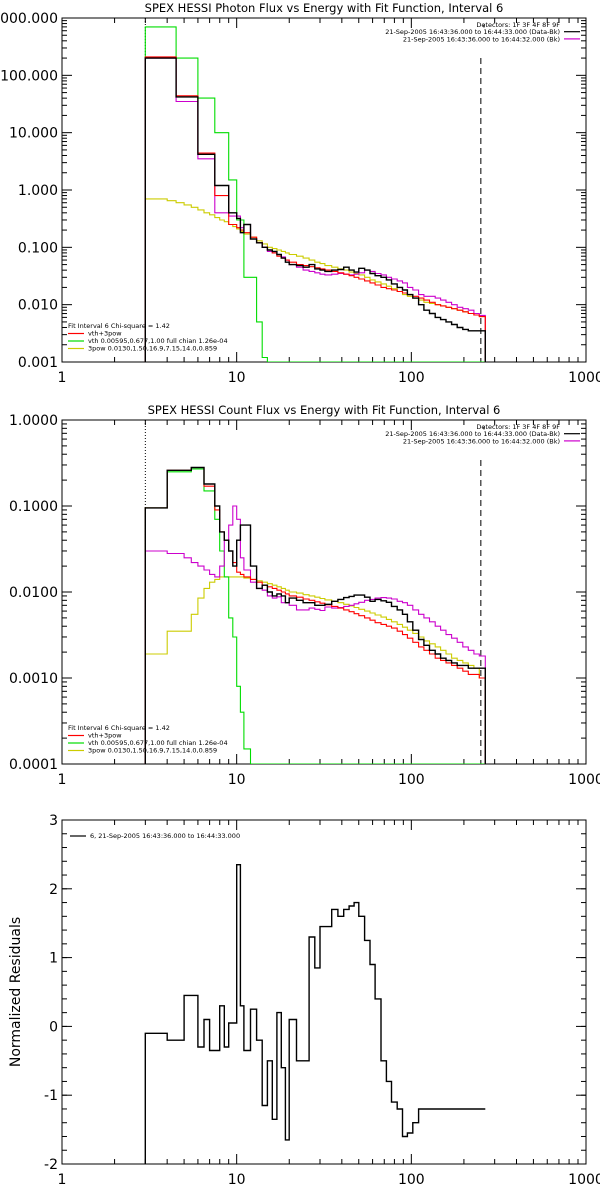 This screenshot has height=1200, width=600. Describe the element at coordinates (16, 992) in the screenshot. I see `y-axis-label: Normalized Residuals` at that location.